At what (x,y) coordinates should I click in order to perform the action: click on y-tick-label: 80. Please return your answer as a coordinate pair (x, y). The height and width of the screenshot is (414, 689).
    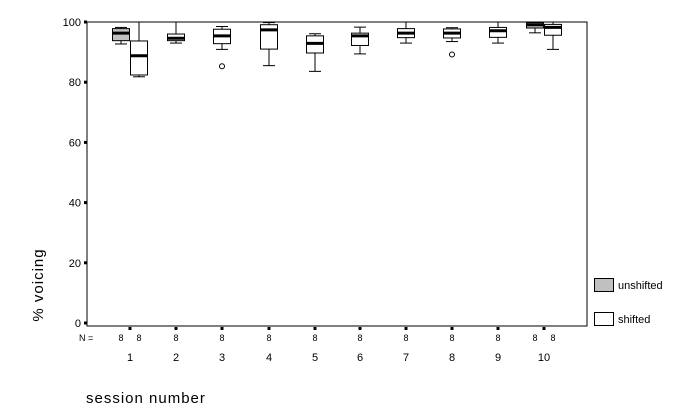
    Looking at the image, I should click on (75, 83).